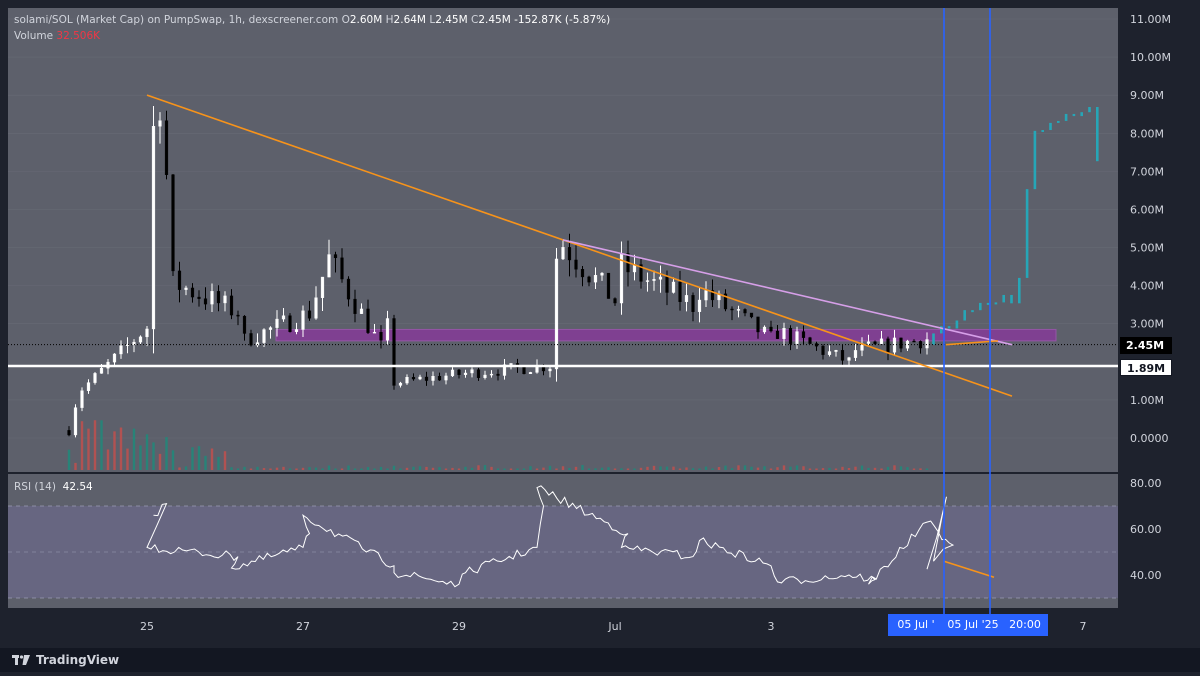 This screenshot has width=1200, height=676. I want to click on high-value: 2.64M, so click(409, 20).